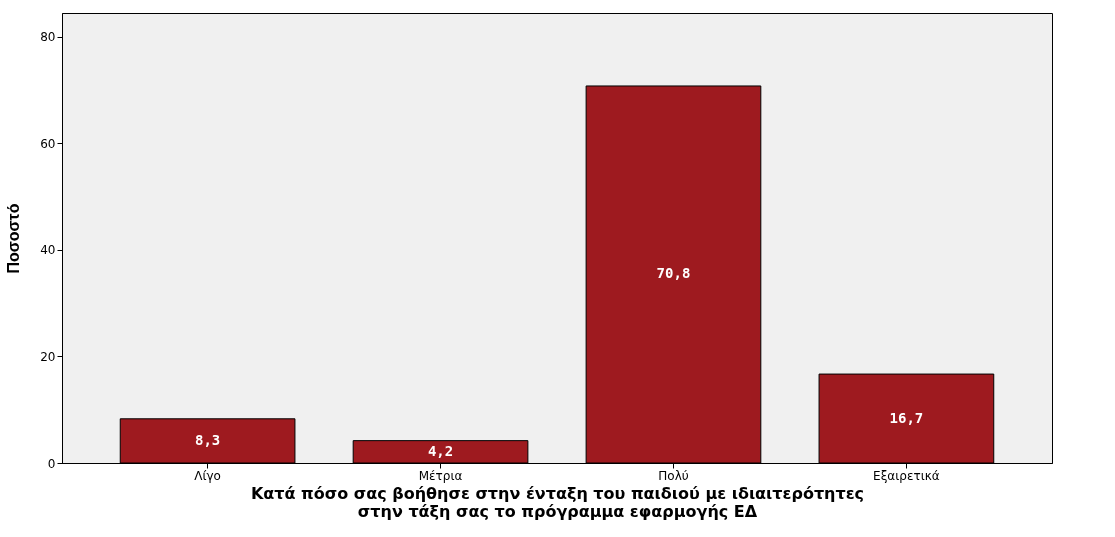 This screenshot has width=1115, height=537. What do you see at coordinates (906, 417) in the screenshot?
I see `data-label: 16,7` at bounding box center [906, 417].